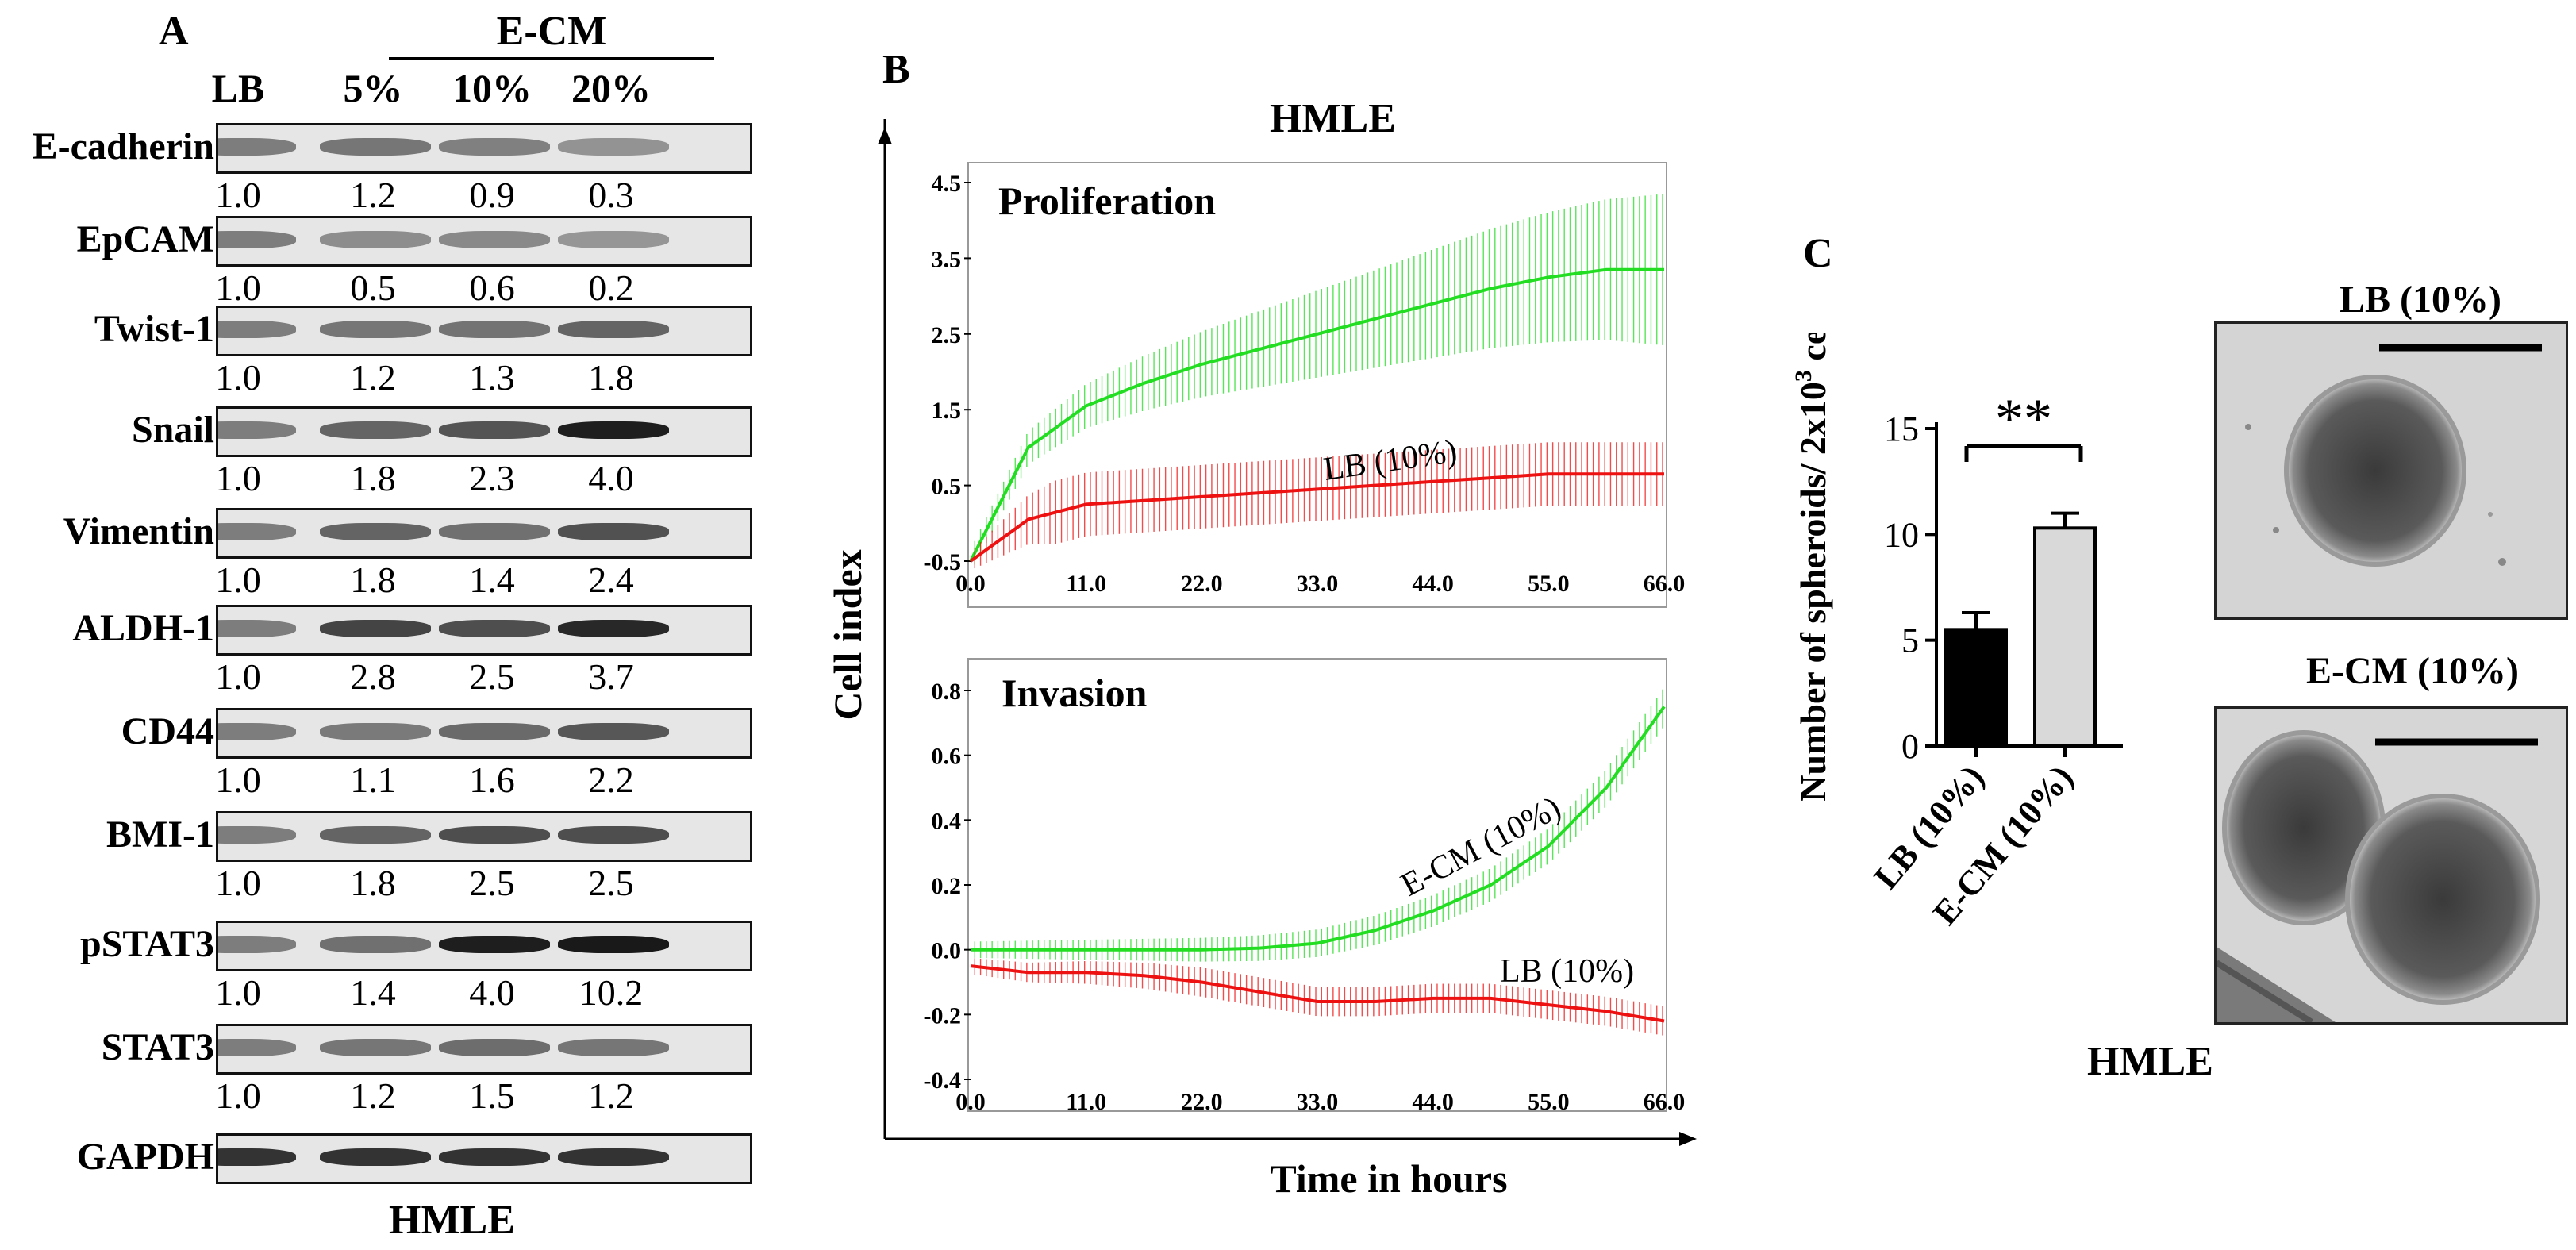 The height and width of the screenshot is (1250, 2576). Describe the element at coordinates (1811, 567) in the screenshot. I see `panel-c-y-label: Number of spheroids/ 2x103 cells` at that location.